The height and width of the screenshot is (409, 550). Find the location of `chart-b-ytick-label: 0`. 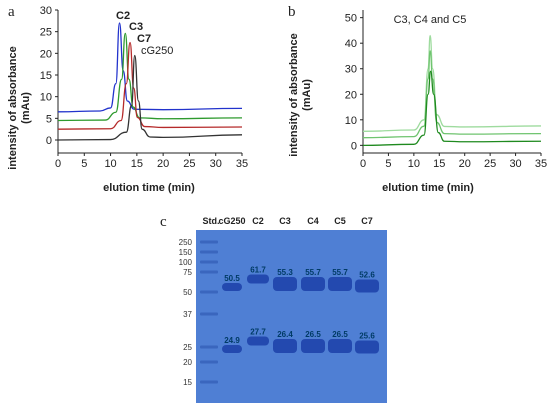

chart-b-ytick-label: 0 is located at coordinates (354, 146).